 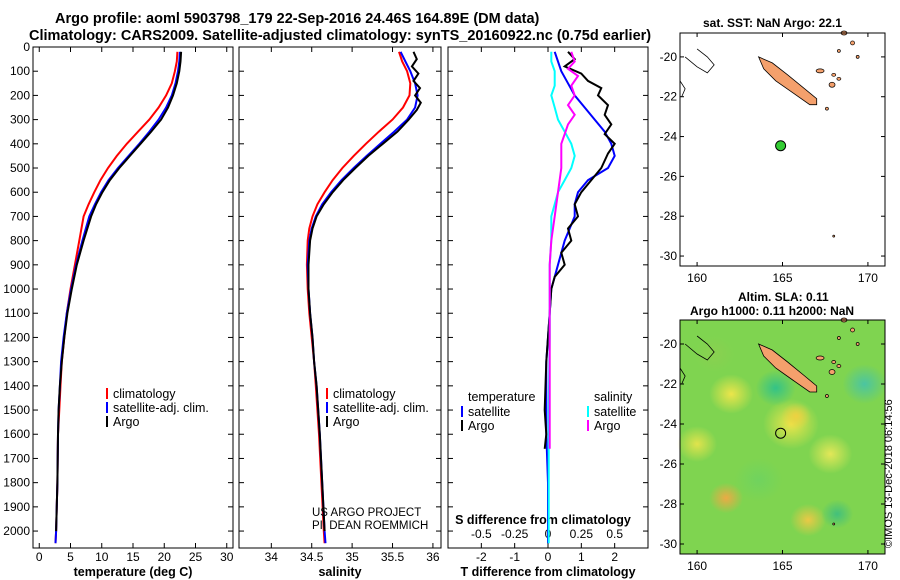 What do you see at coordinates (196, 557) in the screenshot?
I see `x-tick-label: 25` at bounding box center [196, 557].